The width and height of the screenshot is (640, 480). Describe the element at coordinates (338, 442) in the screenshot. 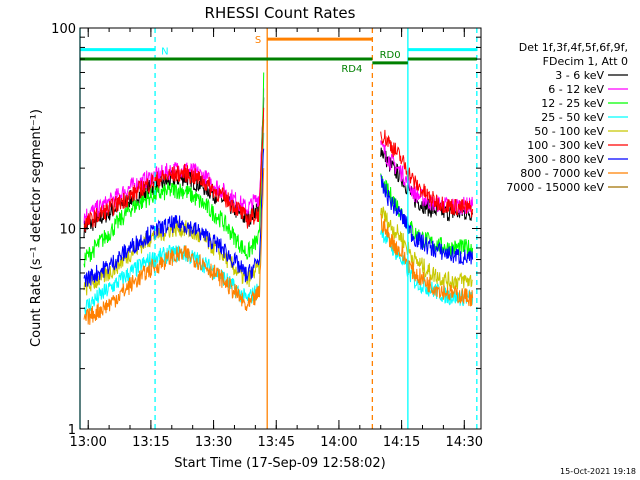

I see `x-tick-label: 14:00` at that location.